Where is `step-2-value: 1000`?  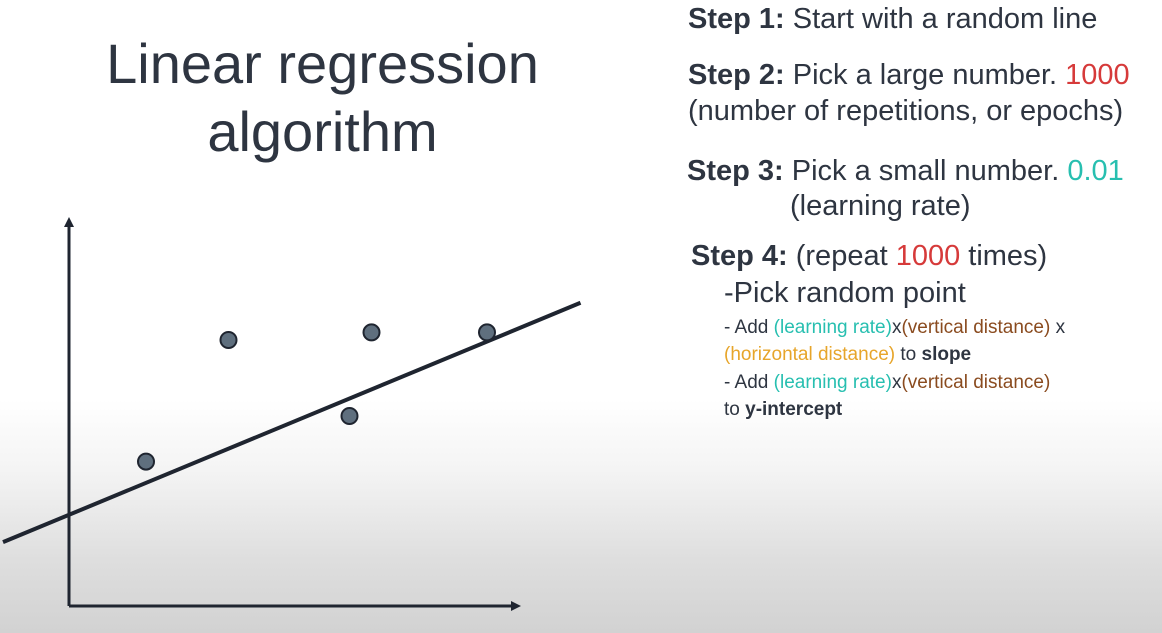
step-2-value: 1000 is located at coordinates (1097, 75).